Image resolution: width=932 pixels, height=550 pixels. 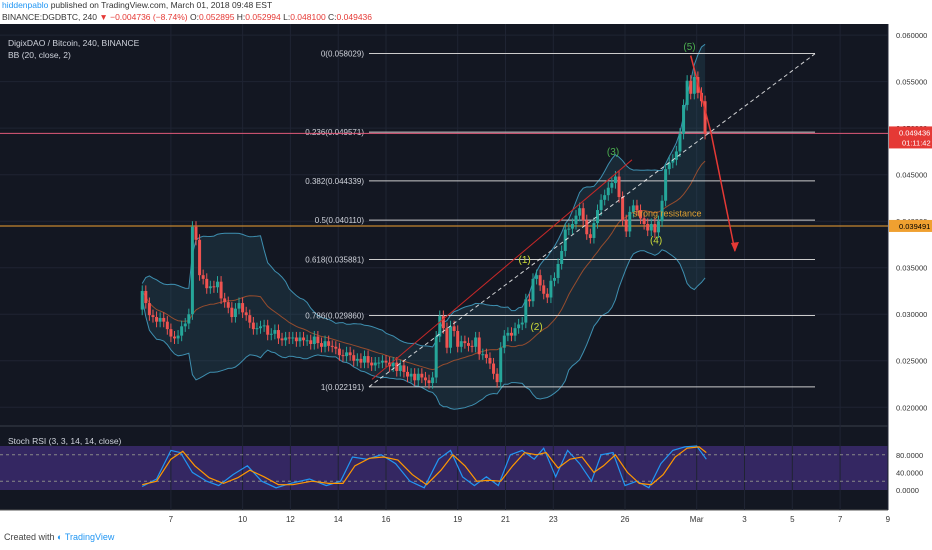 I want to click on tradingview-brand: TradingView, so click(x=89, y=537).